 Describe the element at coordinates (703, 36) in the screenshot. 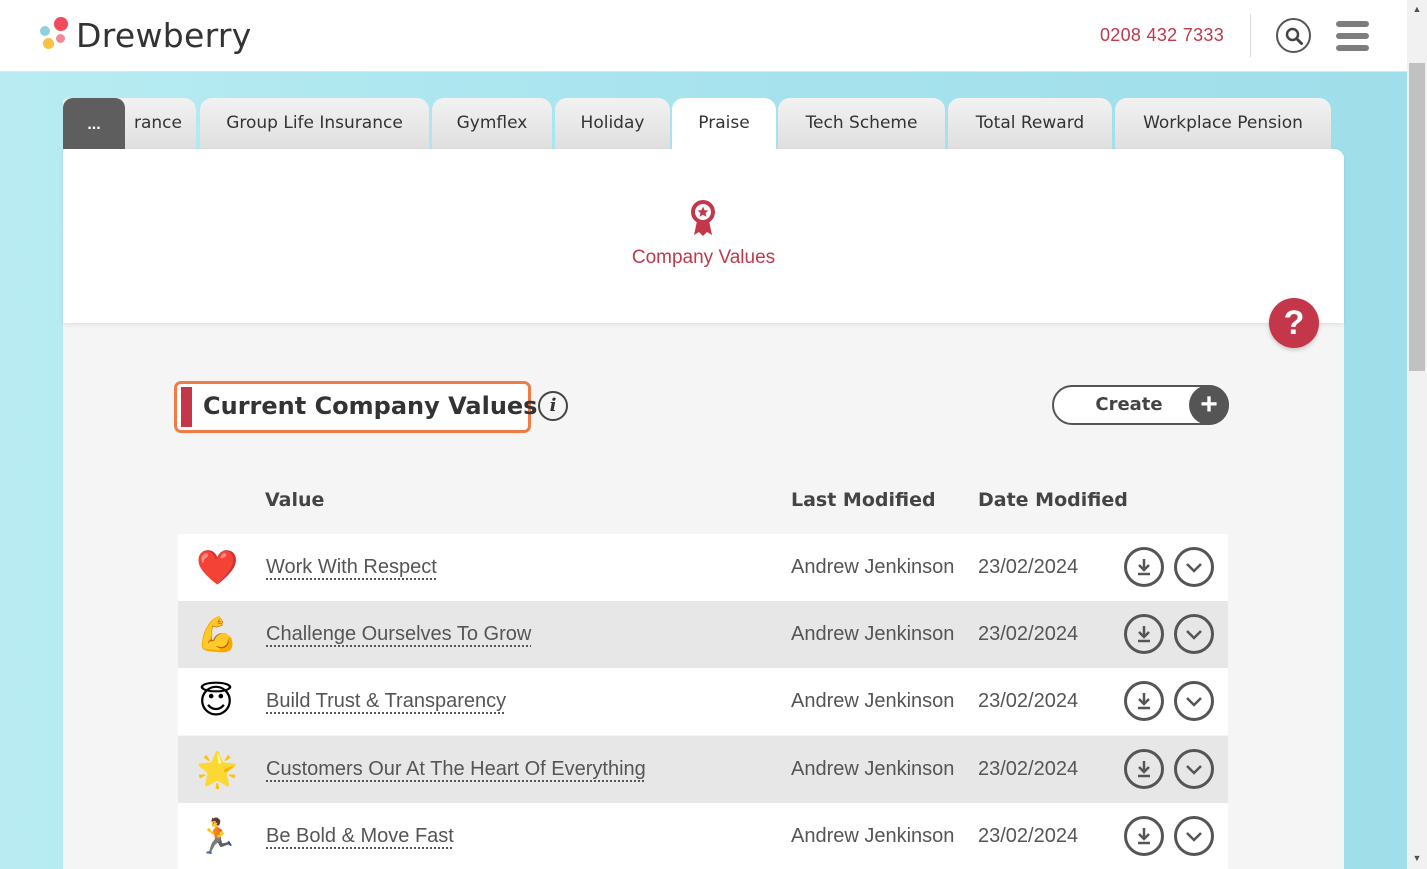

I see `site-header: Drewberry 0208 432 7333` at that location.